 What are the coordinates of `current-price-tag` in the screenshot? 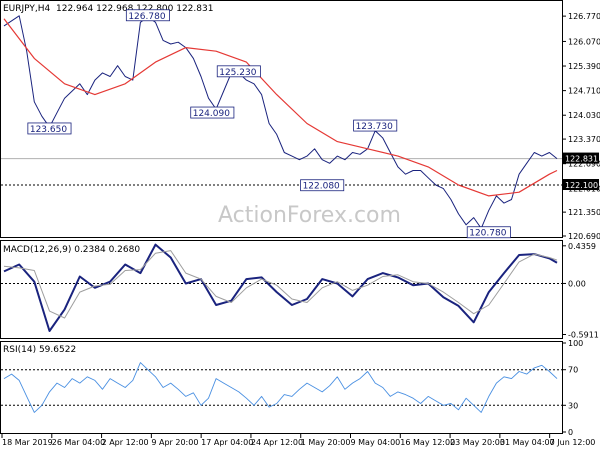 It's located at (581, 158).